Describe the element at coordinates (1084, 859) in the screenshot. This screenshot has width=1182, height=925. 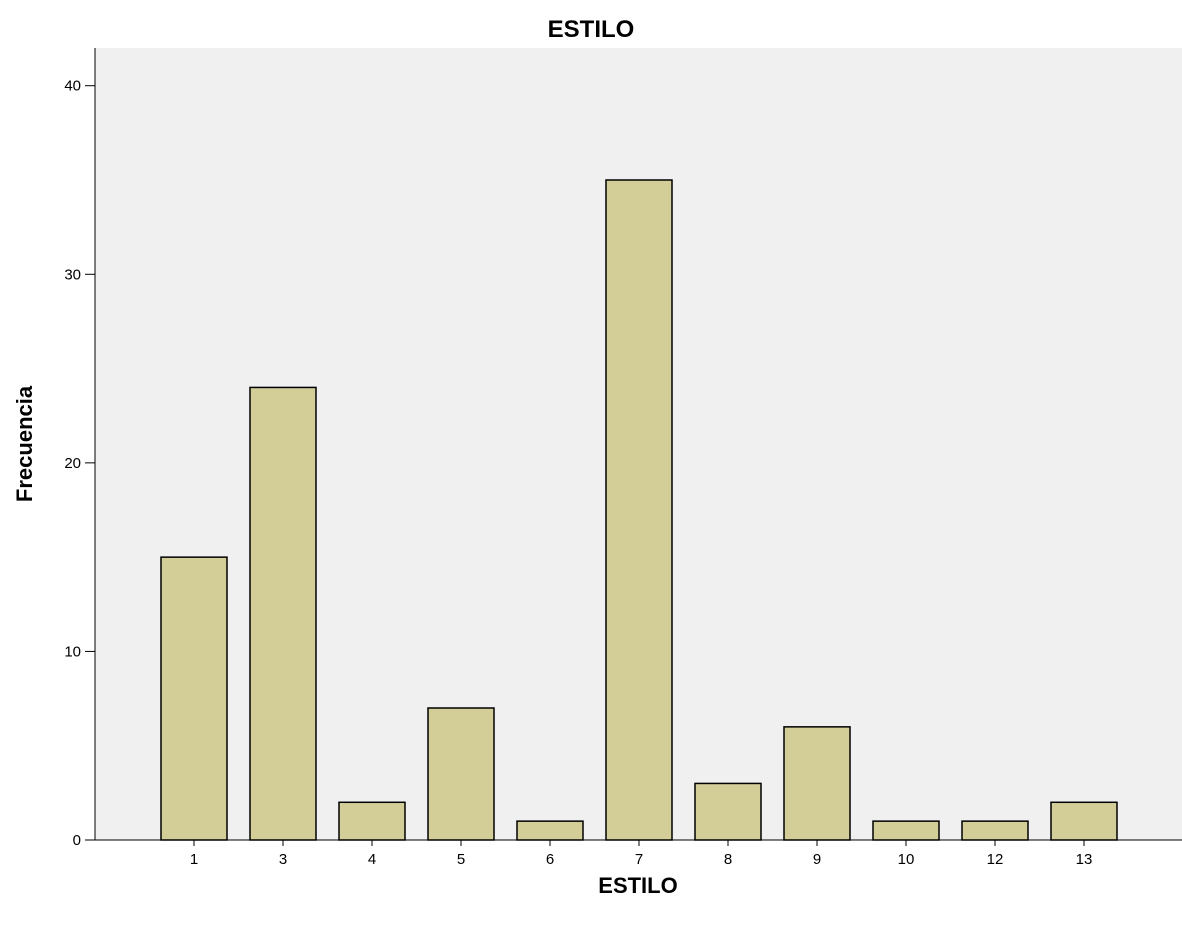
I see `x-tick-label-13: 13` at that location.